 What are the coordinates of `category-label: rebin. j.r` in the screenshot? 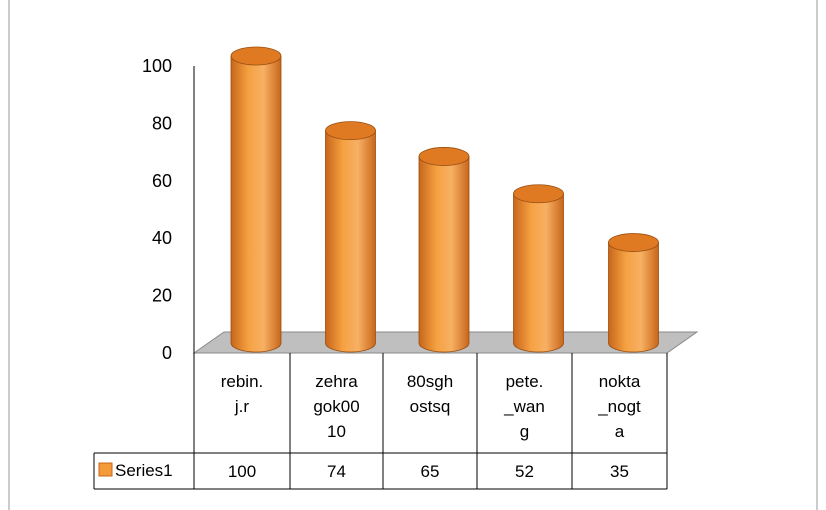 It's located at (242, 394).